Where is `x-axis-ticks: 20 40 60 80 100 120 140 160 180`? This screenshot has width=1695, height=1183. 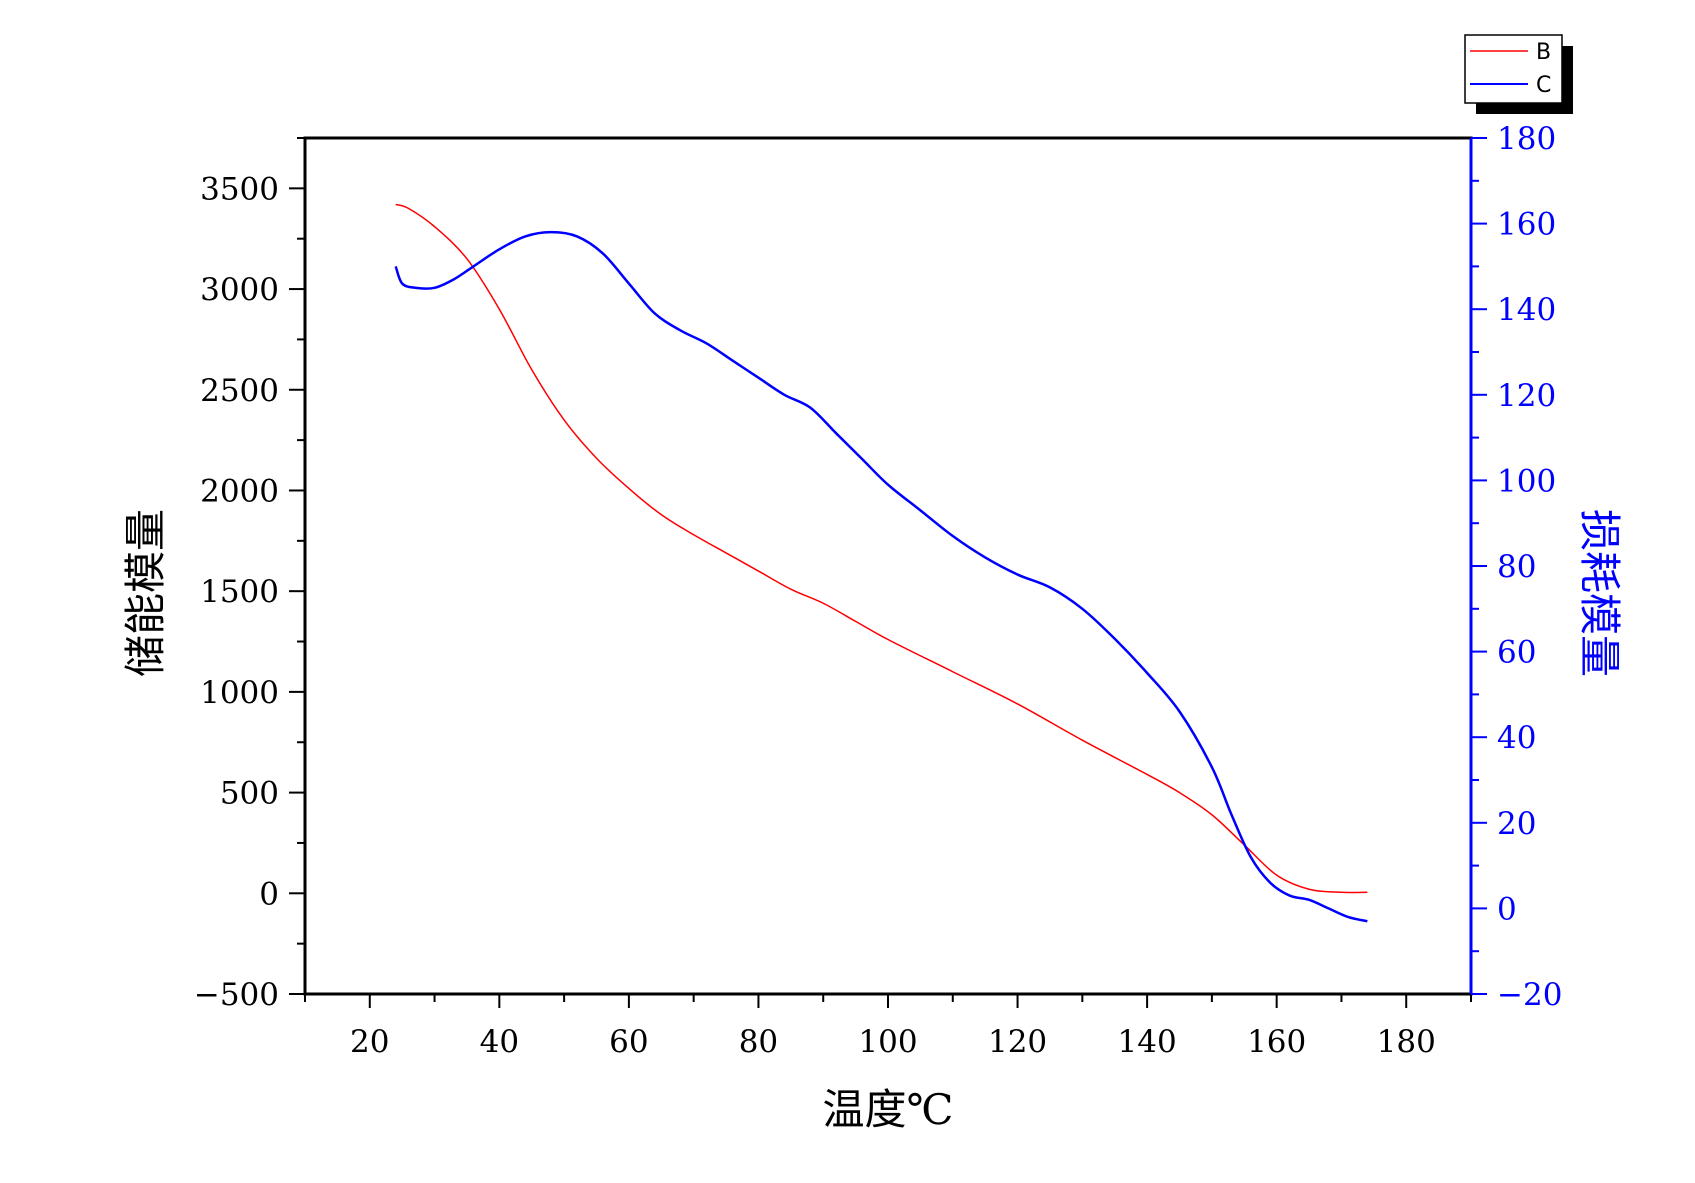
x-axis-ticks: 20 40 60 80 100 120 140 160 180 is located at coordinates (888, 1027).